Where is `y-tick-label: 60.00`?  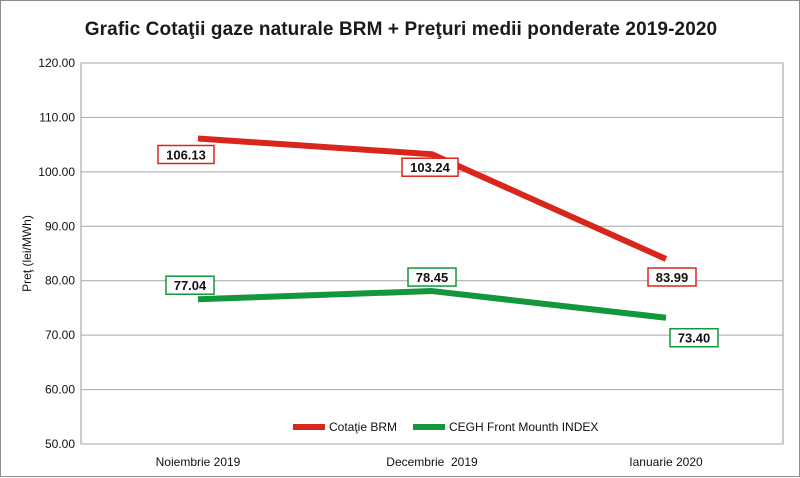 y-tick-label: 60.00 is located at coordinates (60, 390).